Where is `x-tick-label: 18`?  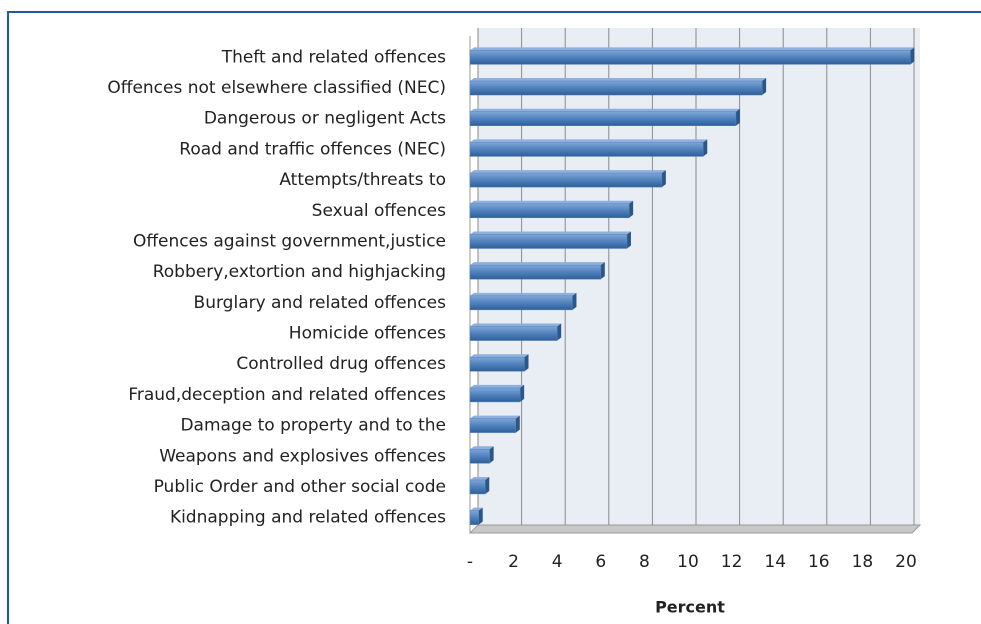
x-tick-label: 18 is located at coordinates (863, 562).